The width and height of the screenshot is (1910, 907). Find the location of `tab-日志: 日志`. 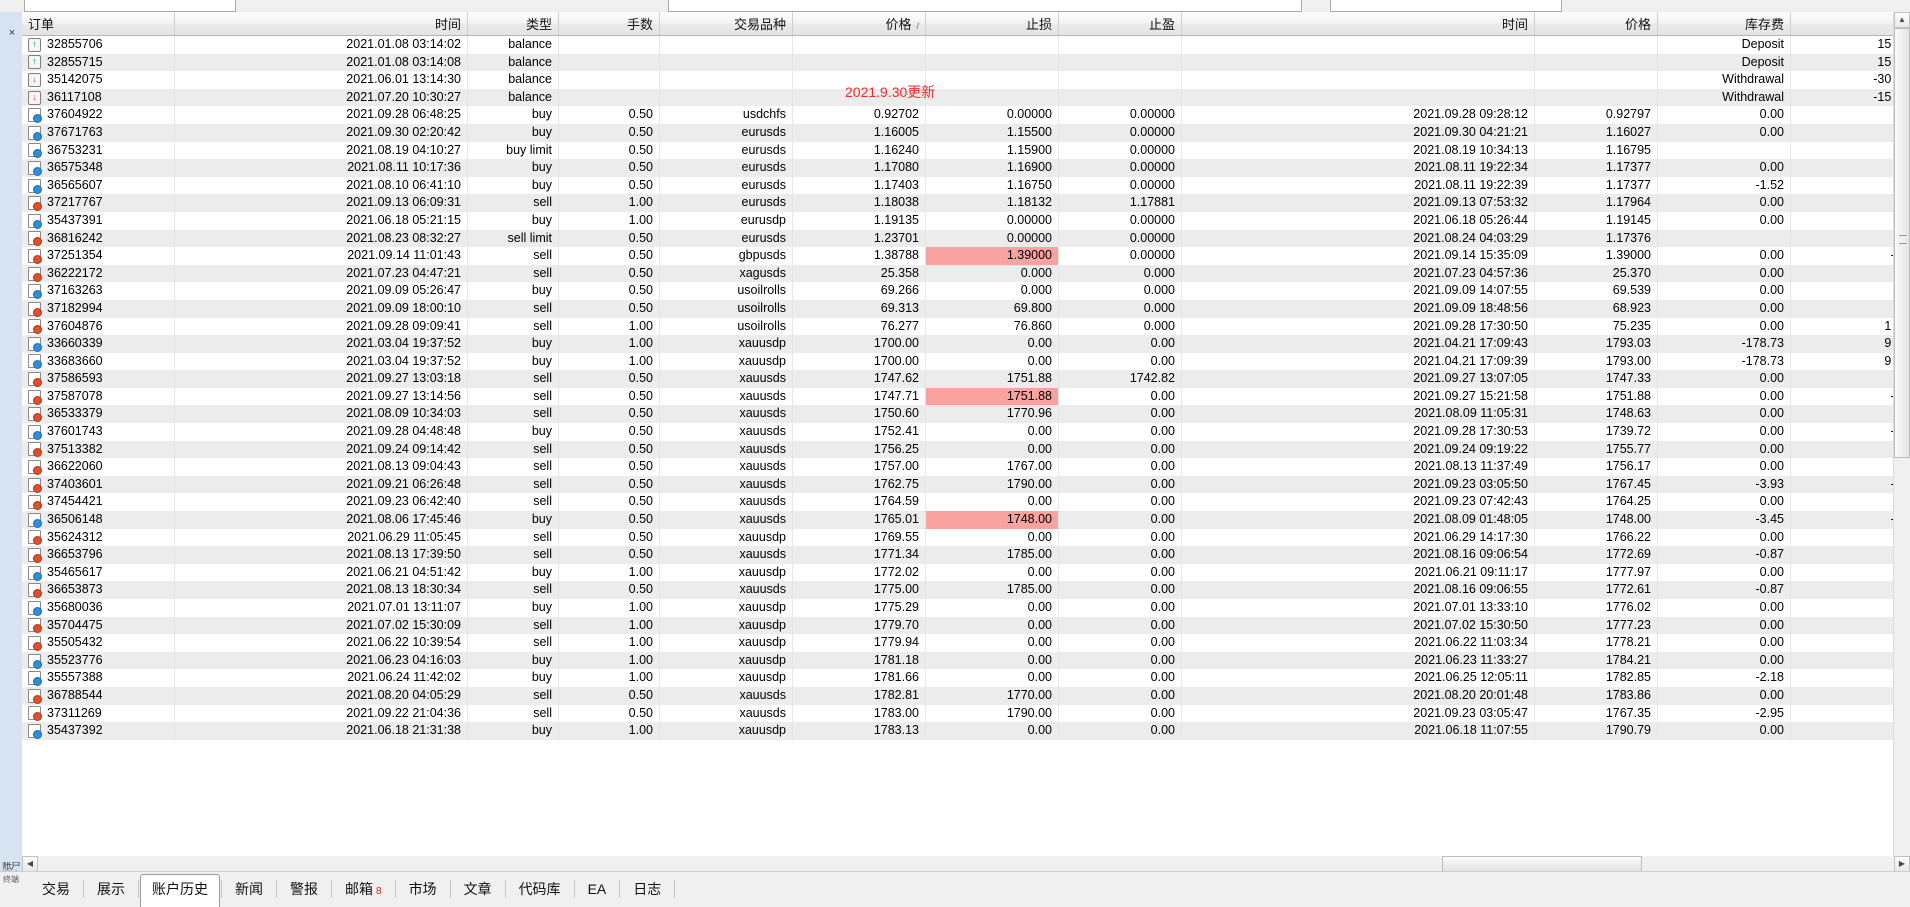

tab-日志: 日志 is located at coordinates (647, 889).